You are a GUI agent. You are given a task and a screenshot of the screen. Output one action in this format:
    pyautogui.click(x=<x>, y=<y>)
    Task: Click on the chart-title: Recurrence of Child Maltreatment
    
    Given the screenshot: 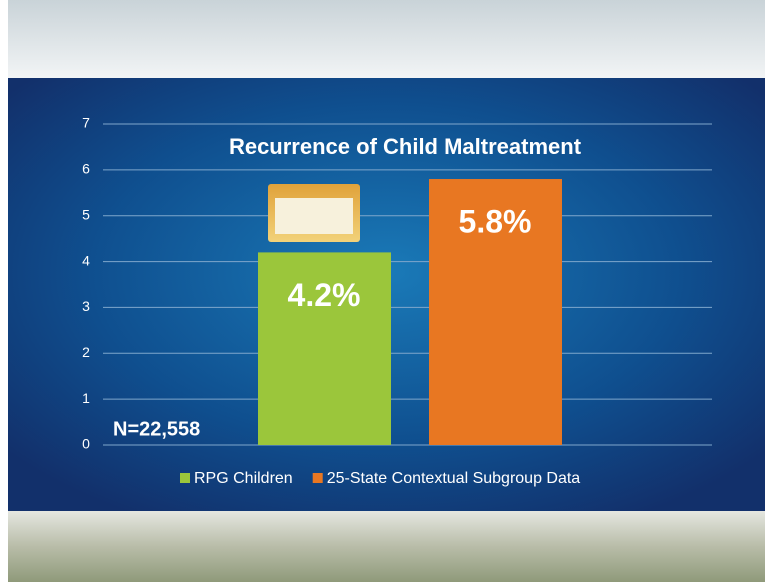 What is the action you would take?
    pyautogui.click(x=405, y=146)
    